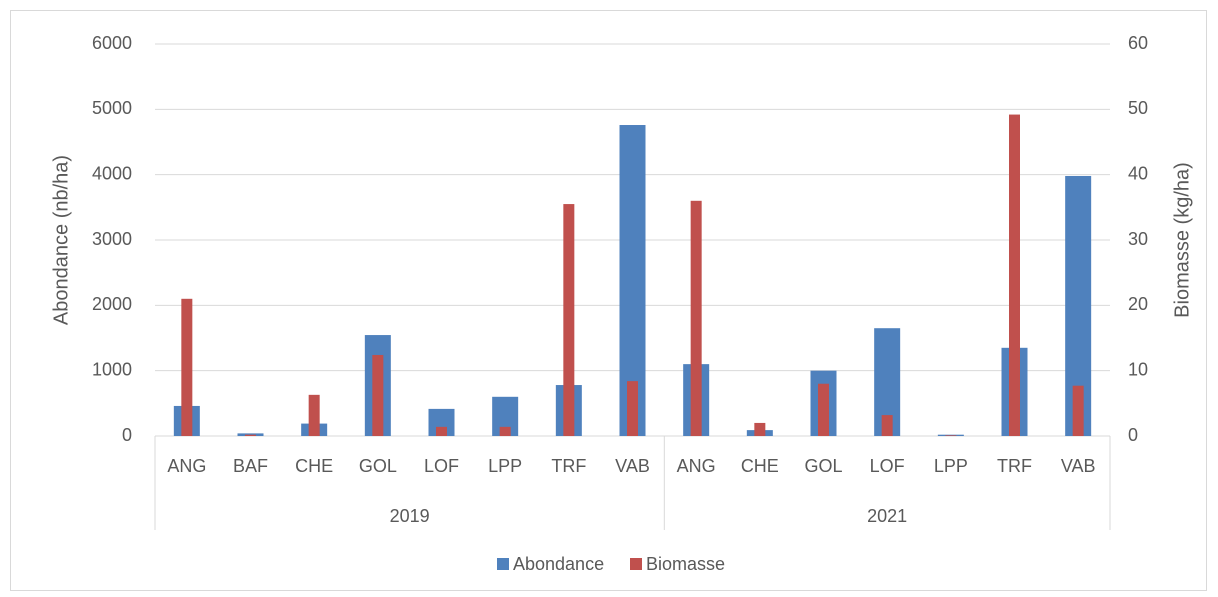  What do you see at coordinates (112, 304) in the screenshot?
I see `y-tick-label: 2000` at bounding box center [112, 304].